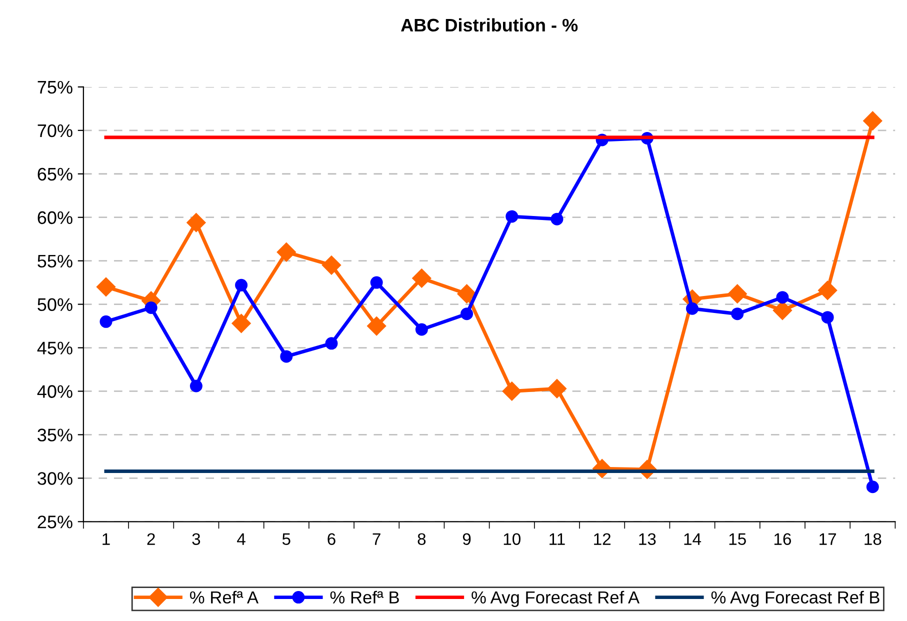  What do you see at coordinates (55, 131) in the screenshot?
I see `y-tick-label: 70%` at bounding box center [55, 131].